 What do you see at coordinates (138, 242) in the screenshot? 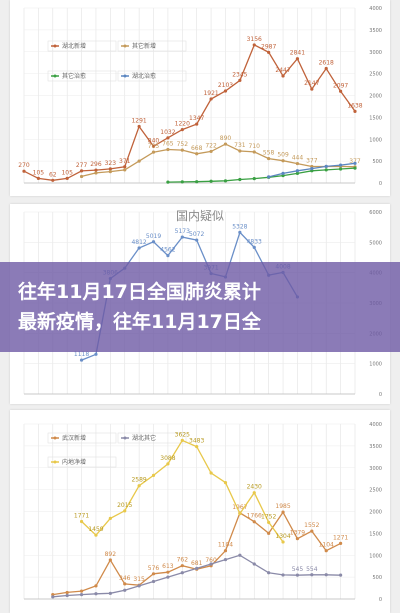
I see `data-label: 4812` at bounding box center [138, 242].